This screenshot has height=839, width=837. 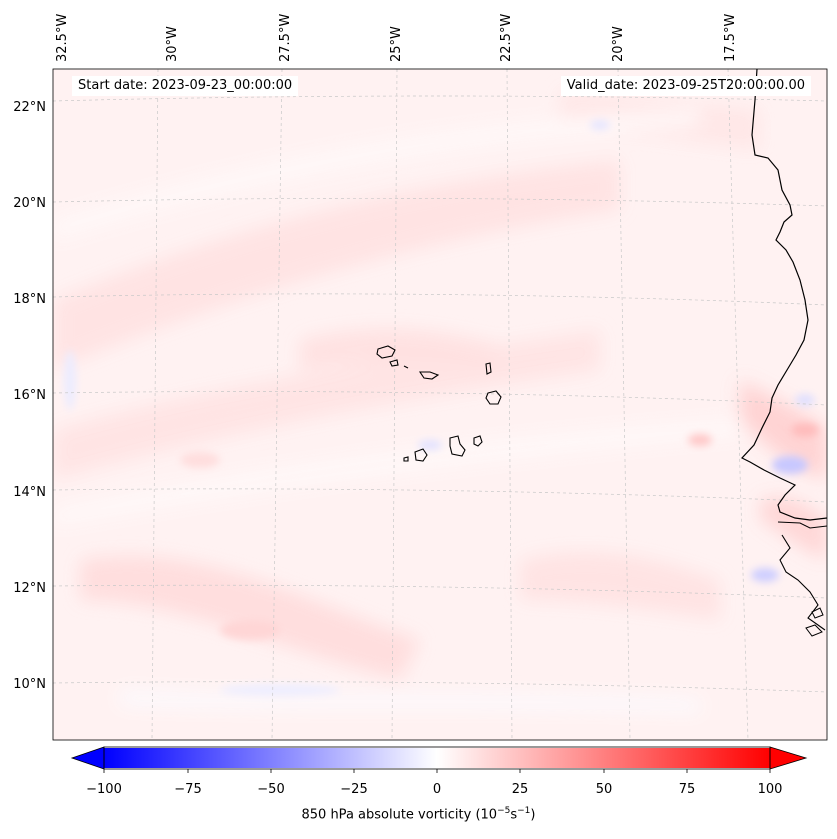 I want to click on colorbar-tick: 0, so click(x=437, y=789).